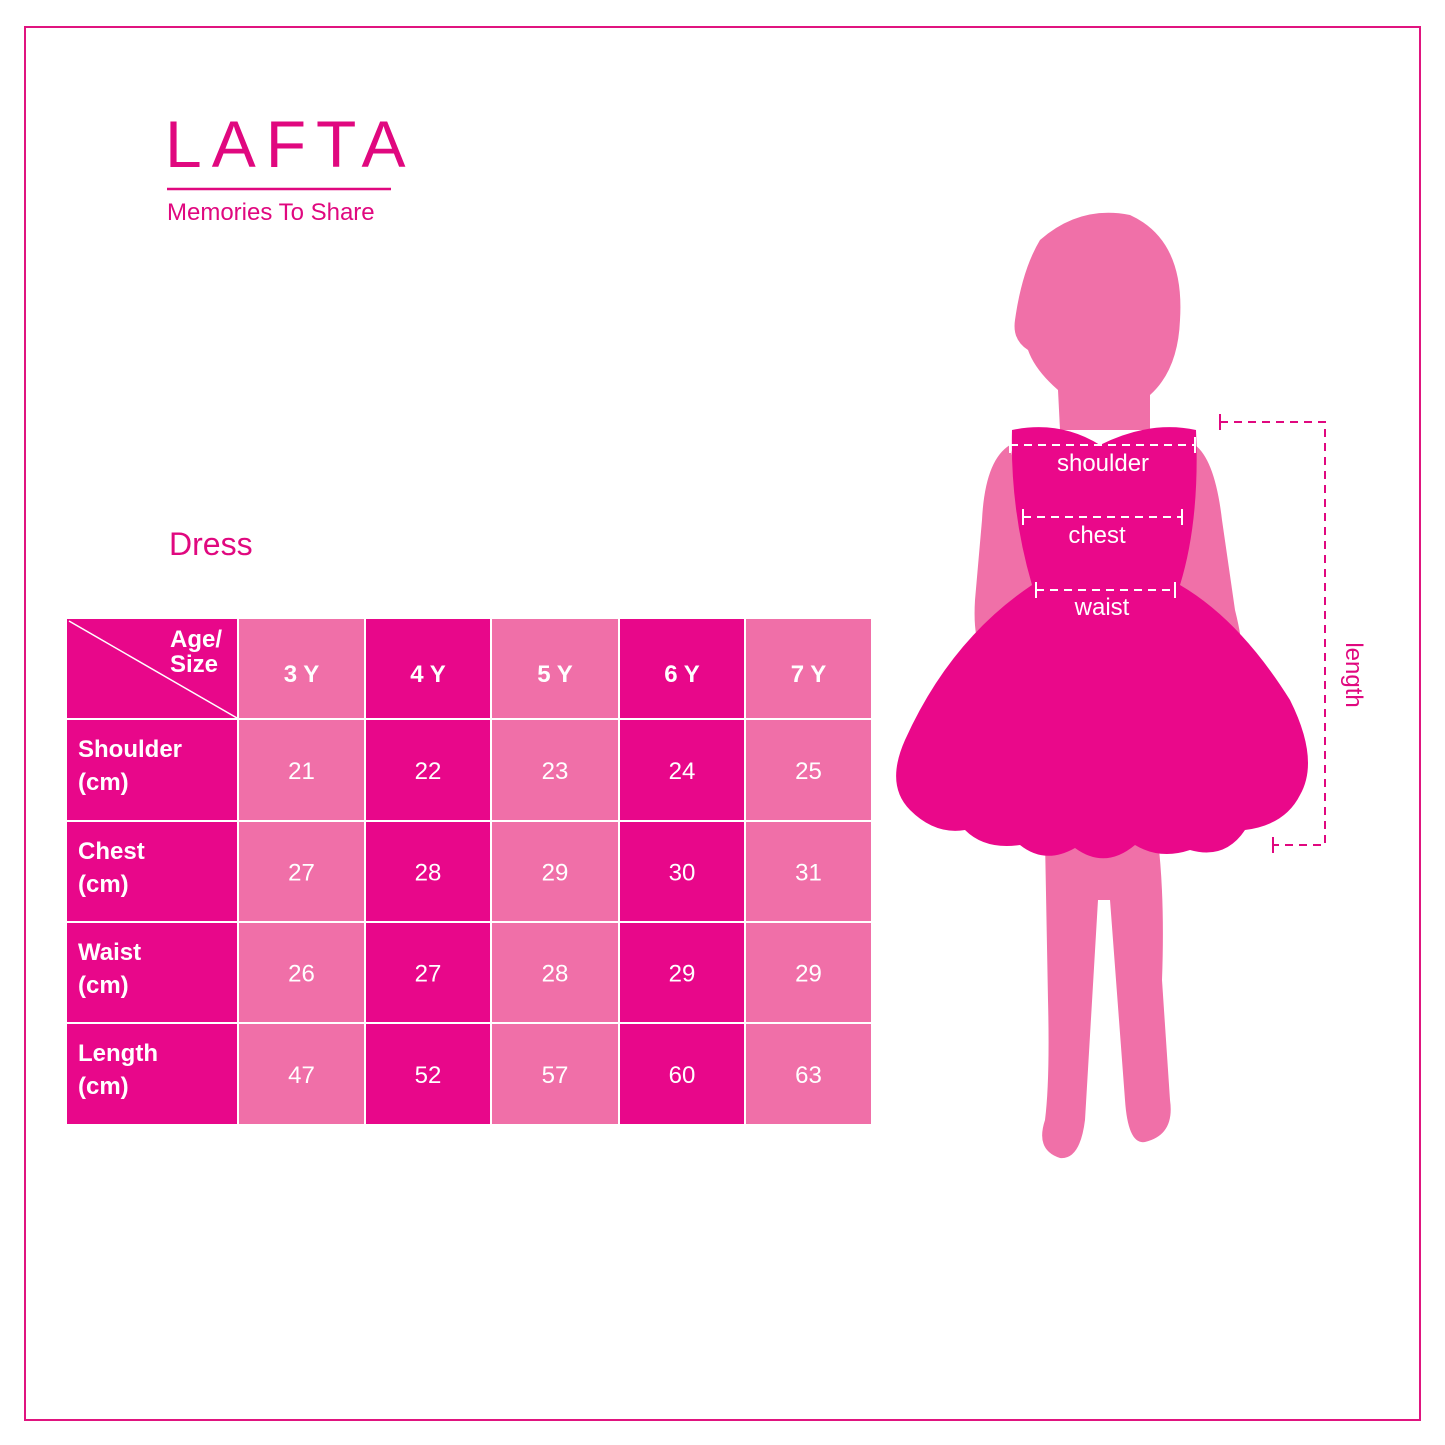 Image resolution: width=1445 pixels, height=1445 pixels. I want to click on cell-value: 31, so click(808, 873).